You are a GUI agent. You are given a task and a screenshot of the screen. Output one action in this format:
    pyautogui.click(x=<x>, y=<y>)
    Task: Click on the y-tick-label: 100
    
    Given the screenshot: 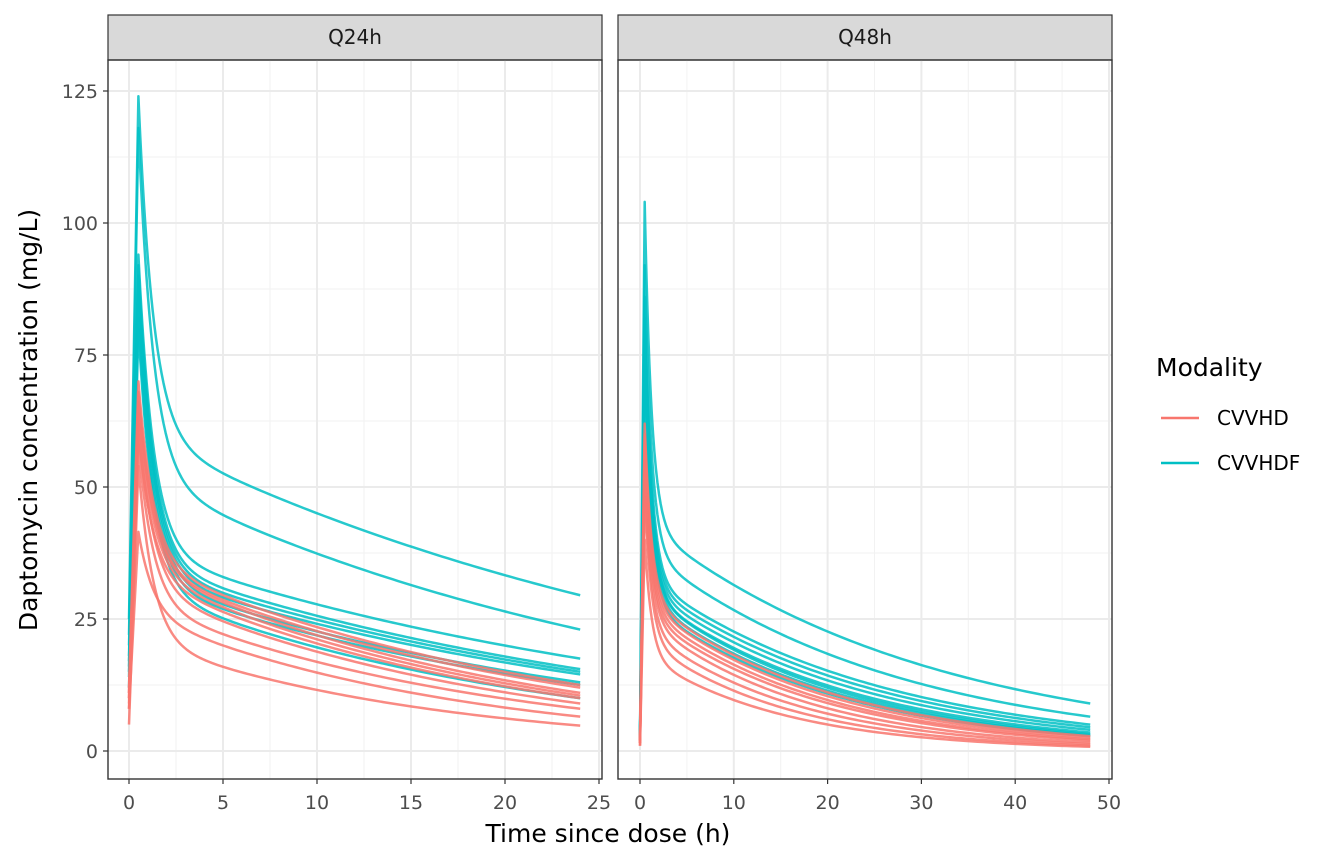 What is the action you would take?
    pyautogui.click(x=80, y=224)
    